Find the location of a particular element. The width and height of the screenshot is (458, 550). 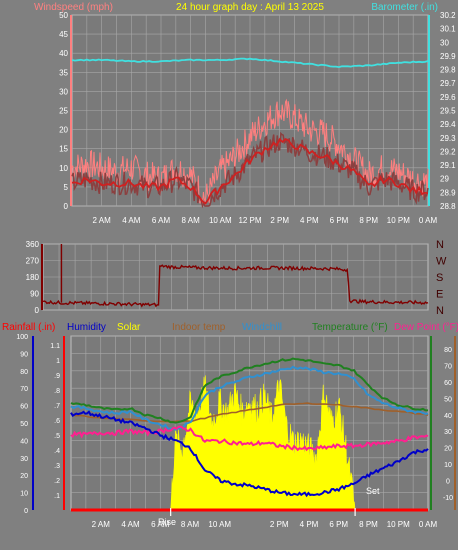

windspeed-tick-label: 35 is located at coordinates (63, 72).